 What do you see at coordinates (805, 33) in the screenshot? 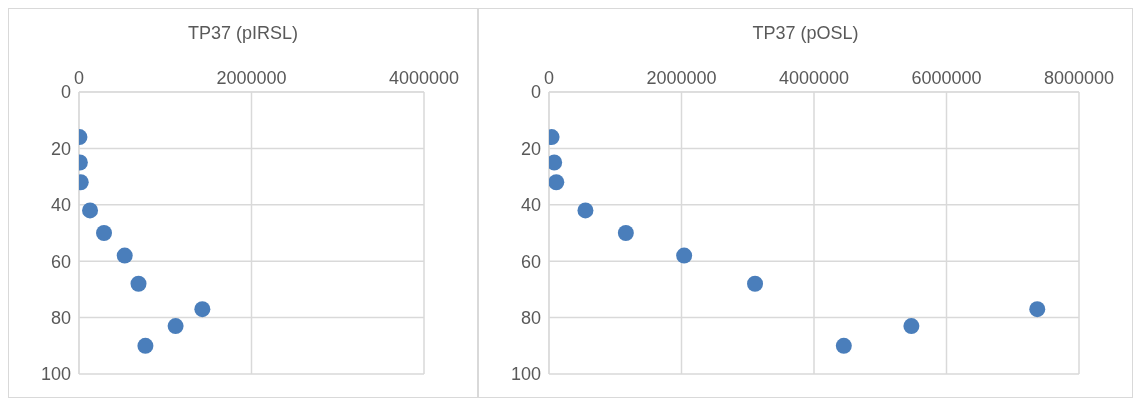
I see `chart-title: TP37 (pOSL)` at bounding box center [805, 33].